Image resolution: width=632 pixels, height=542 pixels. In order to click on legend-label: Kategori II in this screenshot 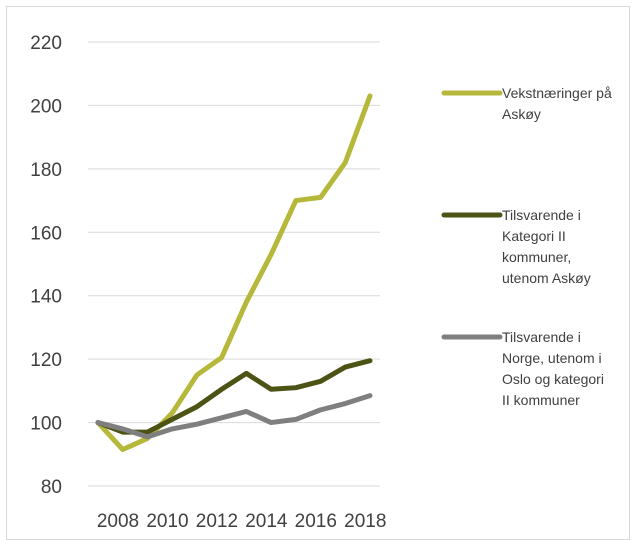, I will do `click(534, 236)`.